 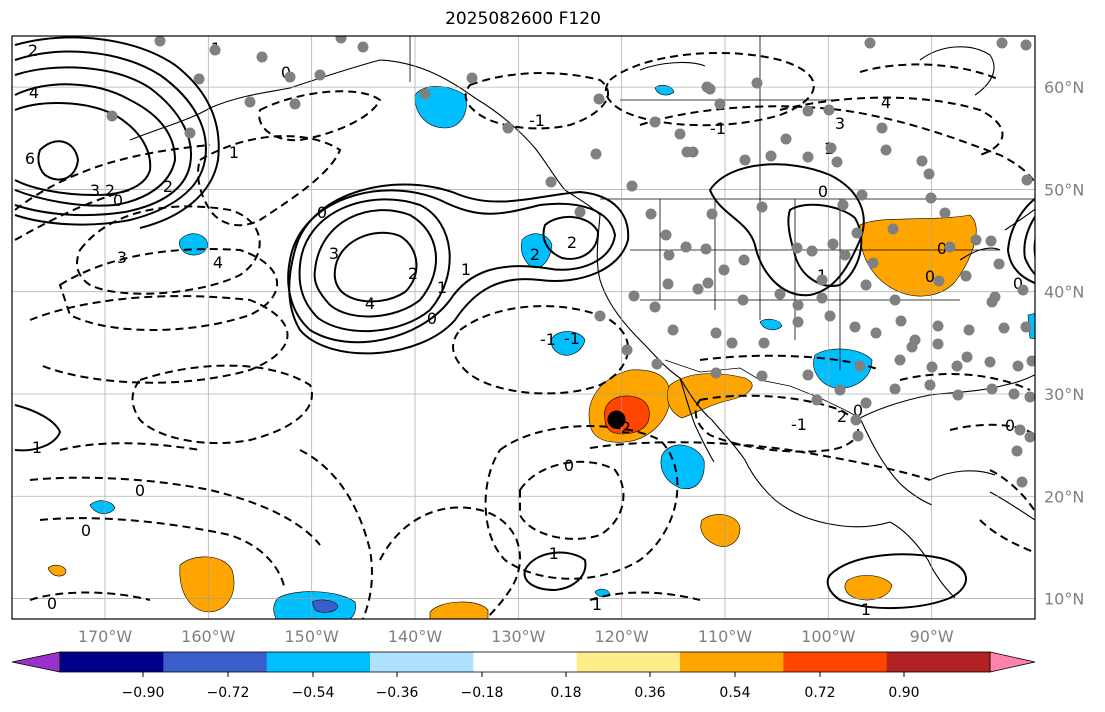 I want to click on colorbar-tick-label: −0.36, so click(x=397, y=693).